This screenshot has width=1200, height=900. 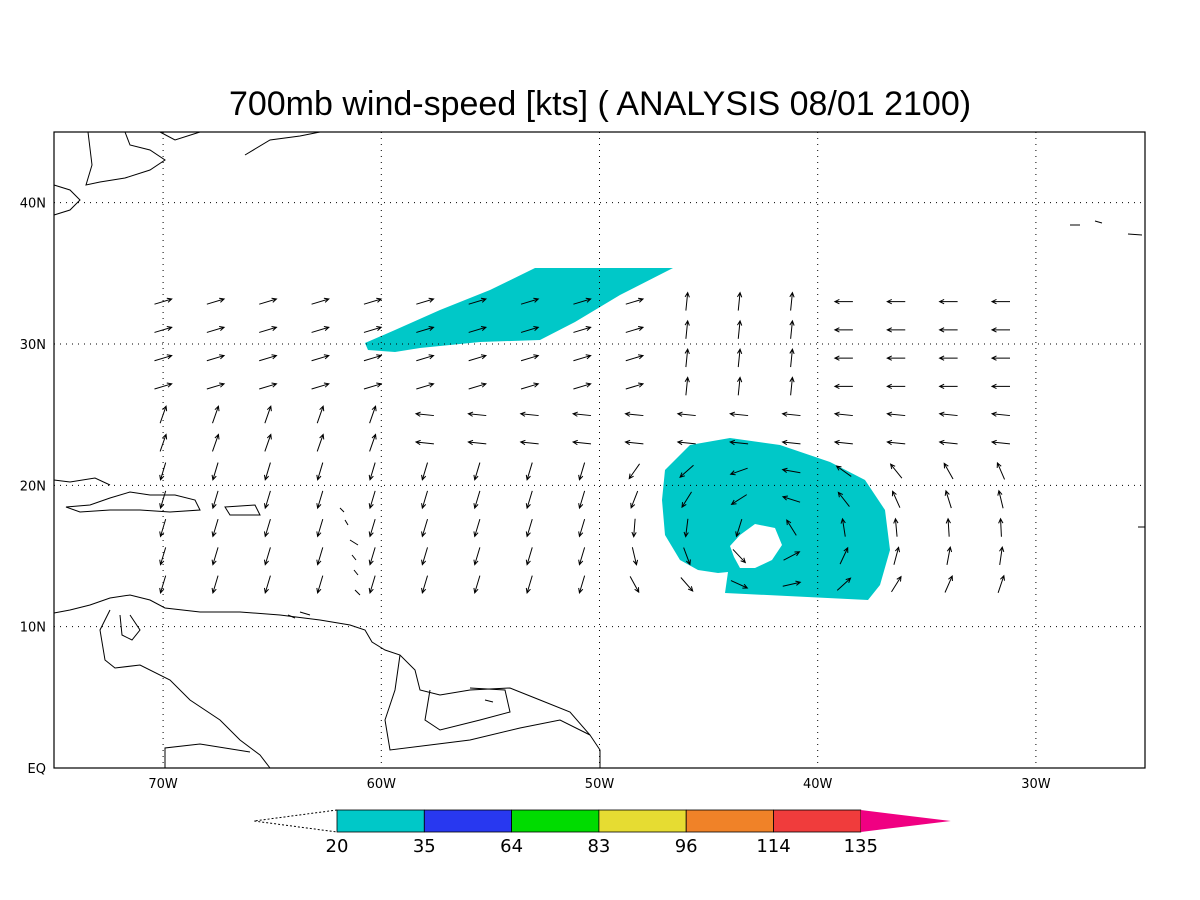 What do you see at coordinates (33, 628) in the screenshot?
I see `lat-label: 10N` at bounding box center [33, 628].